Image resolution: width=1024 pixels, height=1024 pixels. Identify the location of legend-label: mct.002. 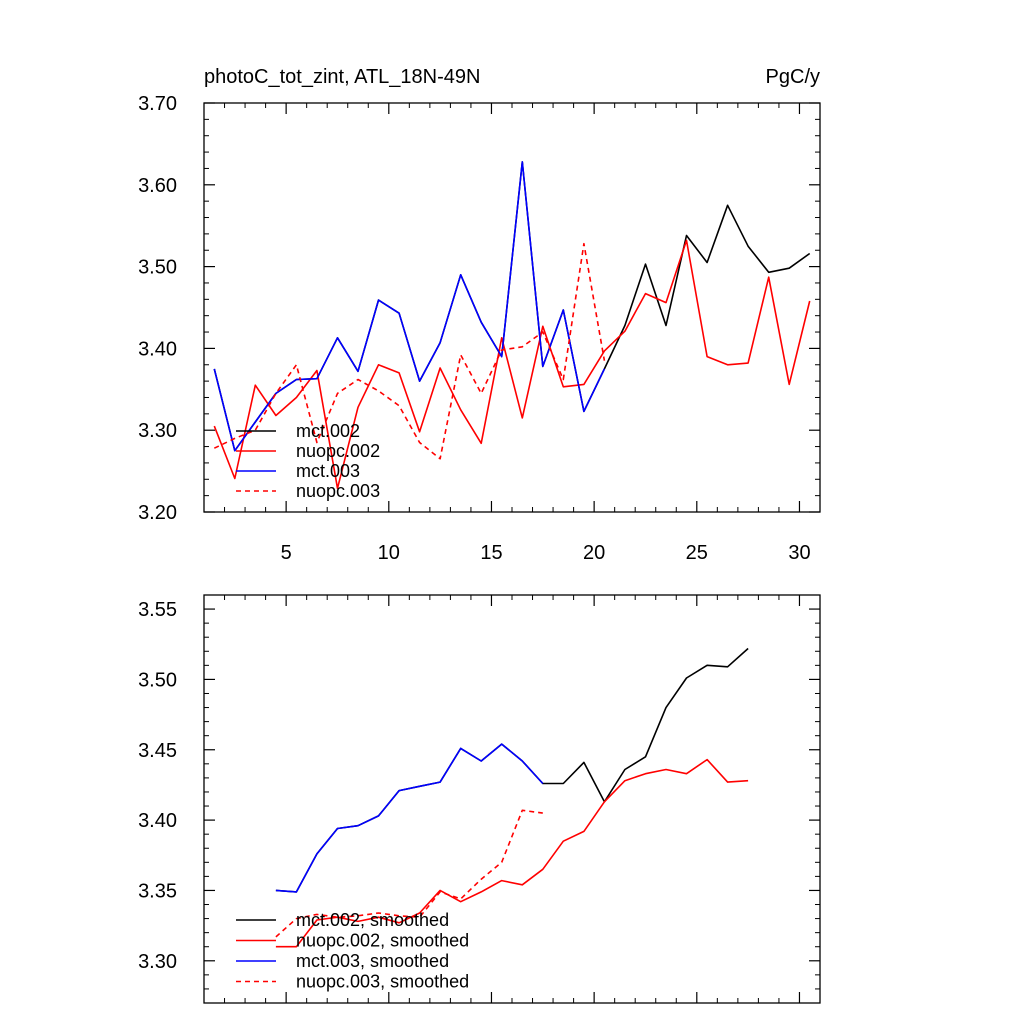
(328, 431).